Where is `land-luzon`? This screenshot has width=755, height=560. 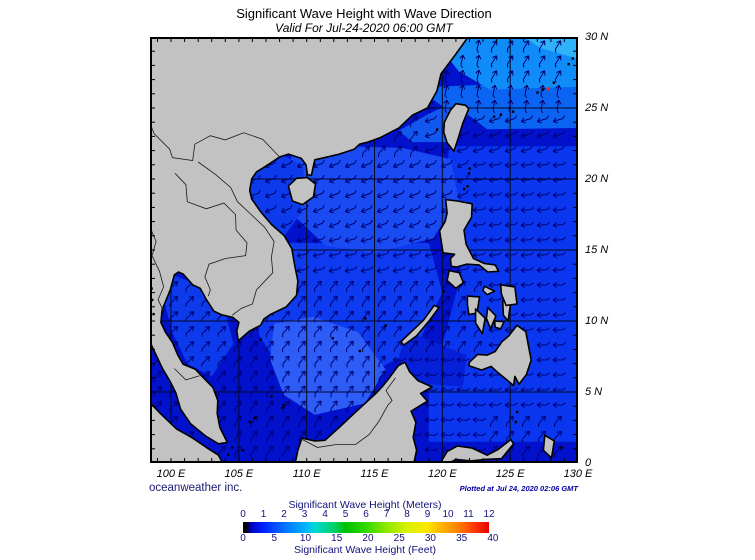
land-luzon is located at coordinates (469, 235).